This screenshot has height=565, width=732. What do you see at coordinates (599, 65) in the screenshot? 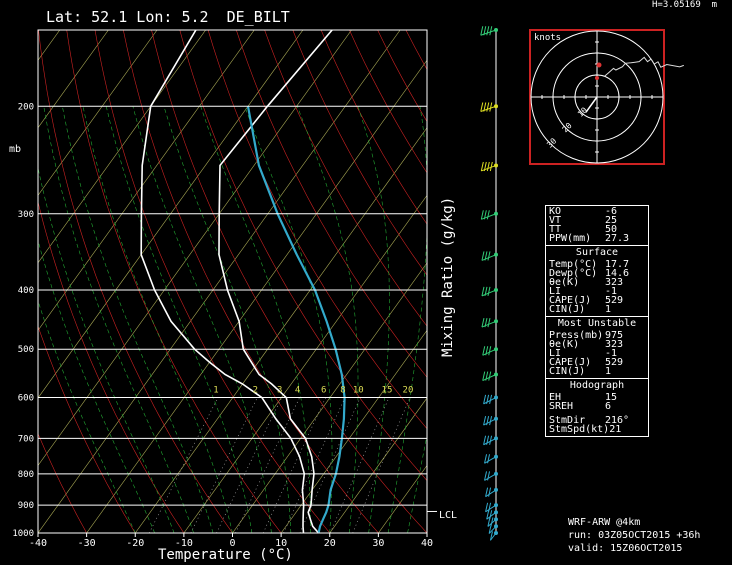
I see `storm-motion-marker` at bounding box center [599, 65].